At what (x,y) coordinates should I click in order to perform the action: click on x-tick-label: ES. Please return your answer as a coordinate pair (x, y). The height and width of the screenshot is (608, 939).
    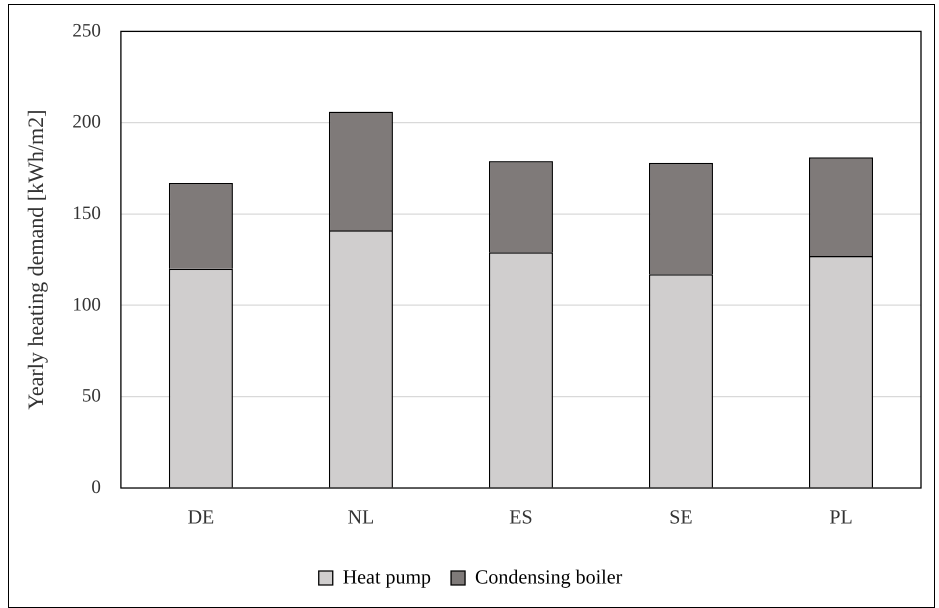
    Looking at the image, I should click on (521, 517).